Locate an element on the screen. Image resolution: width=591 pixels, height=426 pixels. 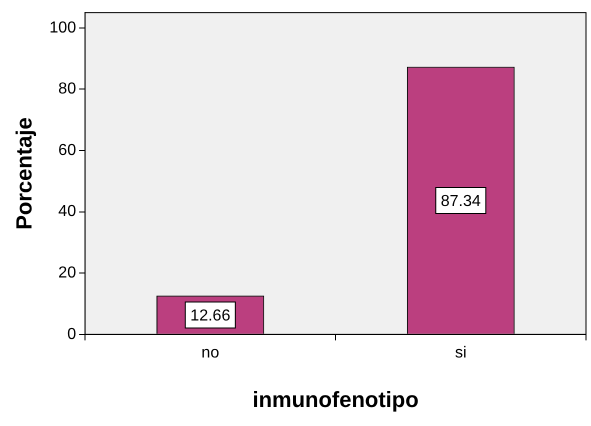
y-tick-label: 0 is located at coordinates (71, 334).